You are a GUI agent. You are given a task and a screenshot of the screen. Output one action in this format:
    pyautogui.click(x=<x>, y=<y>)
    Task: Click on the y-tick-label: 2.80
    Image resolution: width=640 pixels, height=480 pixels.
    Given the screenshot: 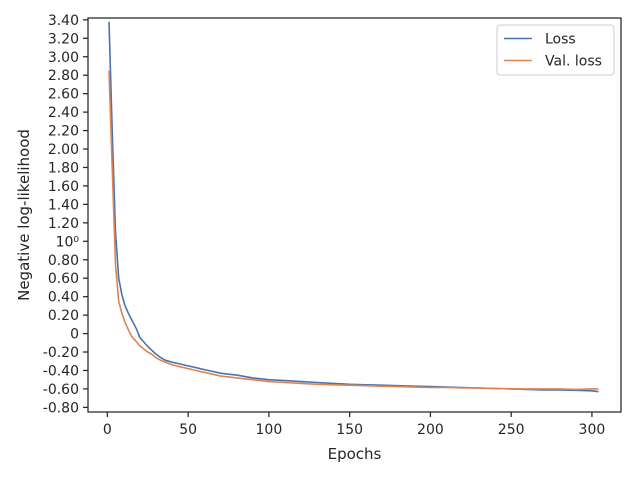 What is the action you would take?
    pyautogui.click(x=63, y=76)
    